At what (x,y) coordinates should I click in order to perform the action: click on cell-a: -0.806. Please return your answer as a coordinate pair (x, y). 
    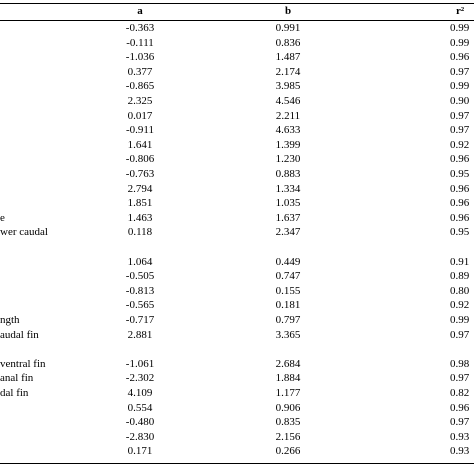
    Looking at the image, I should click on (140, 159).